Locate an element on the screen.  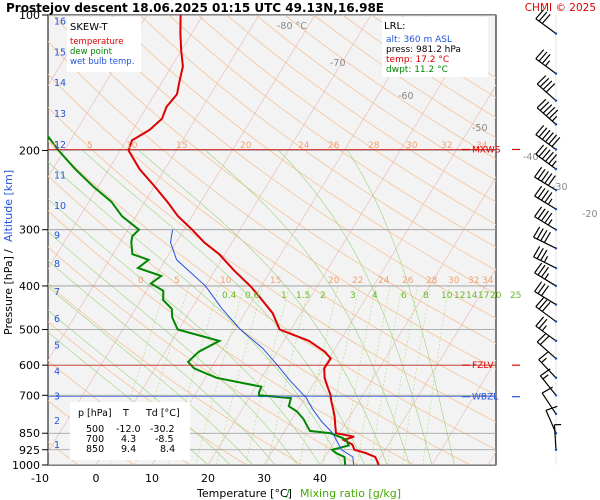
altitude-tick-label: 11 is located at coordinates (60, 176).